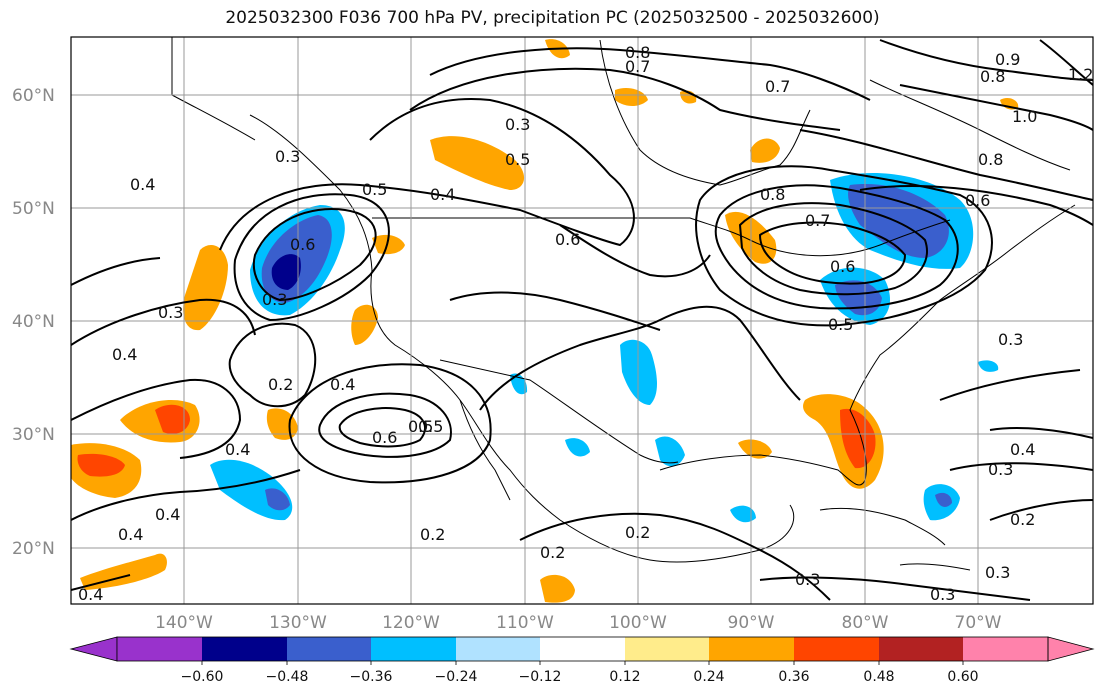  I want to click on shade-pacific-nw-negative-core, so click(286, 272).